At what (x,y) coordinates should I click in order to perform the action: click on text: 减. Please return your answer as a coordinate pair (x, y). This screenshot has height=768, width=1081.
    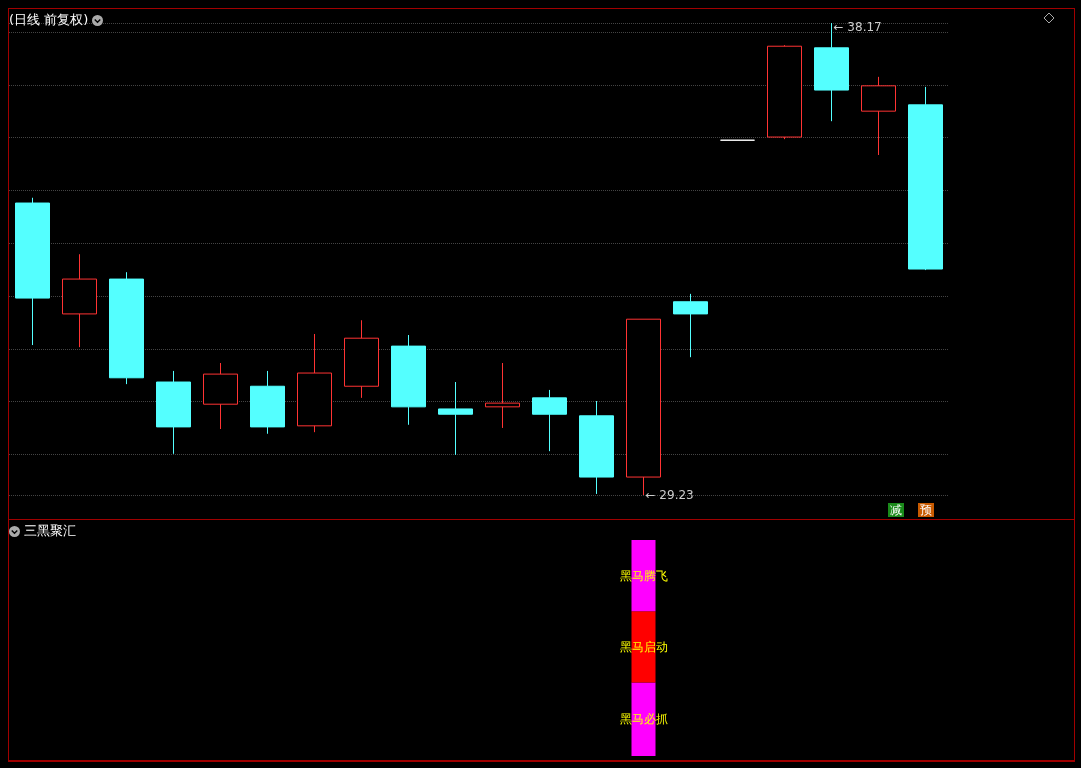
    Looking at the image, I should click on (896, 510).